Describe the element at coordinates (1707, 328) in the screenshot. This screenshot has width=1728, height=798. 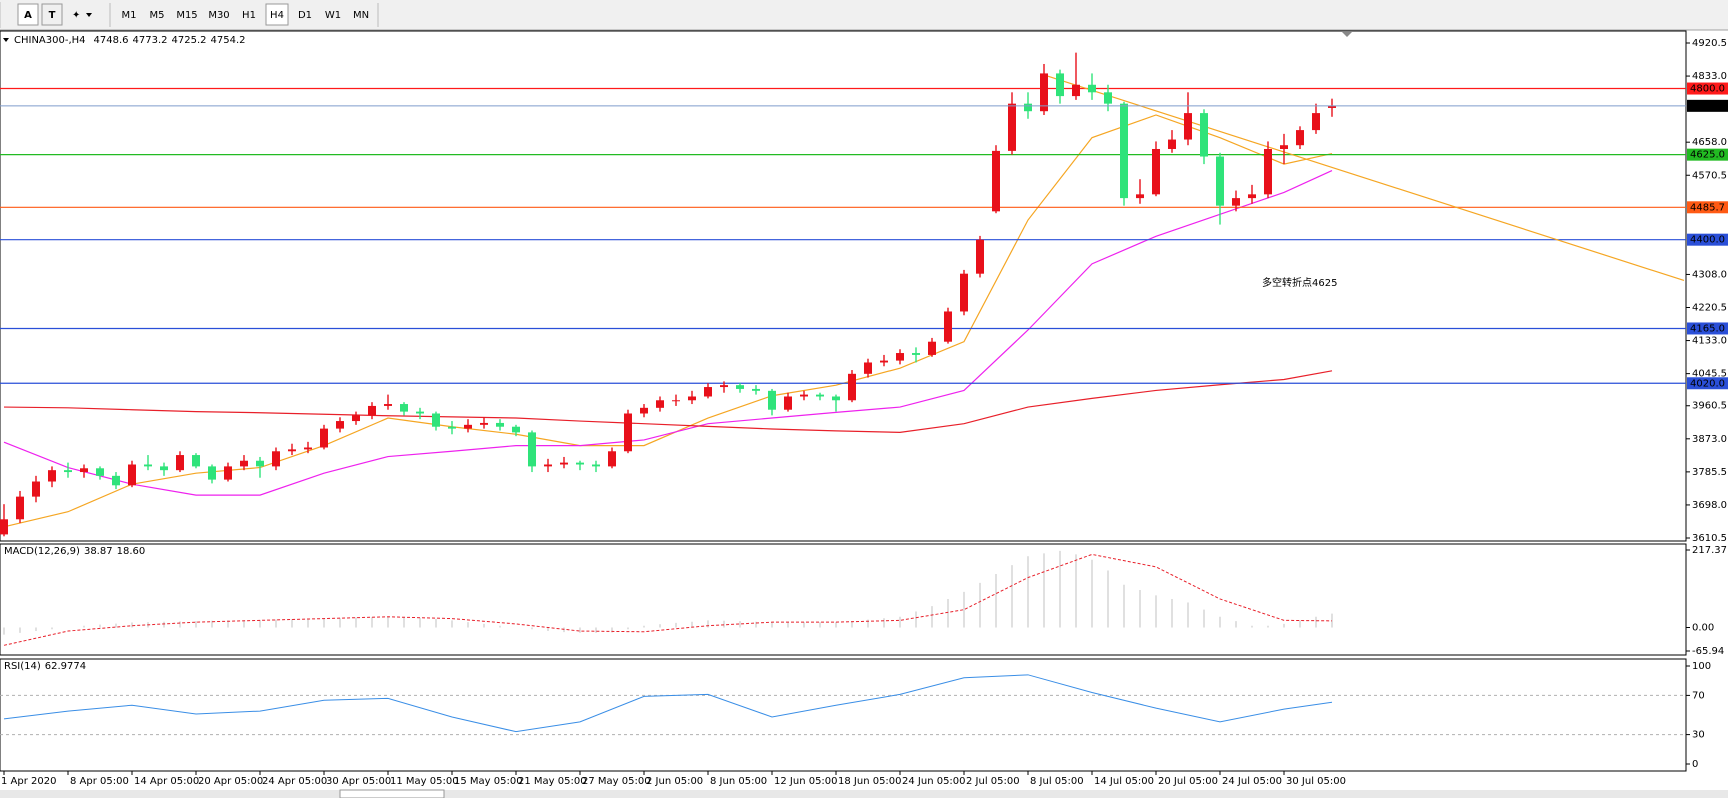
I see `level-label: 4165.0` at that location.